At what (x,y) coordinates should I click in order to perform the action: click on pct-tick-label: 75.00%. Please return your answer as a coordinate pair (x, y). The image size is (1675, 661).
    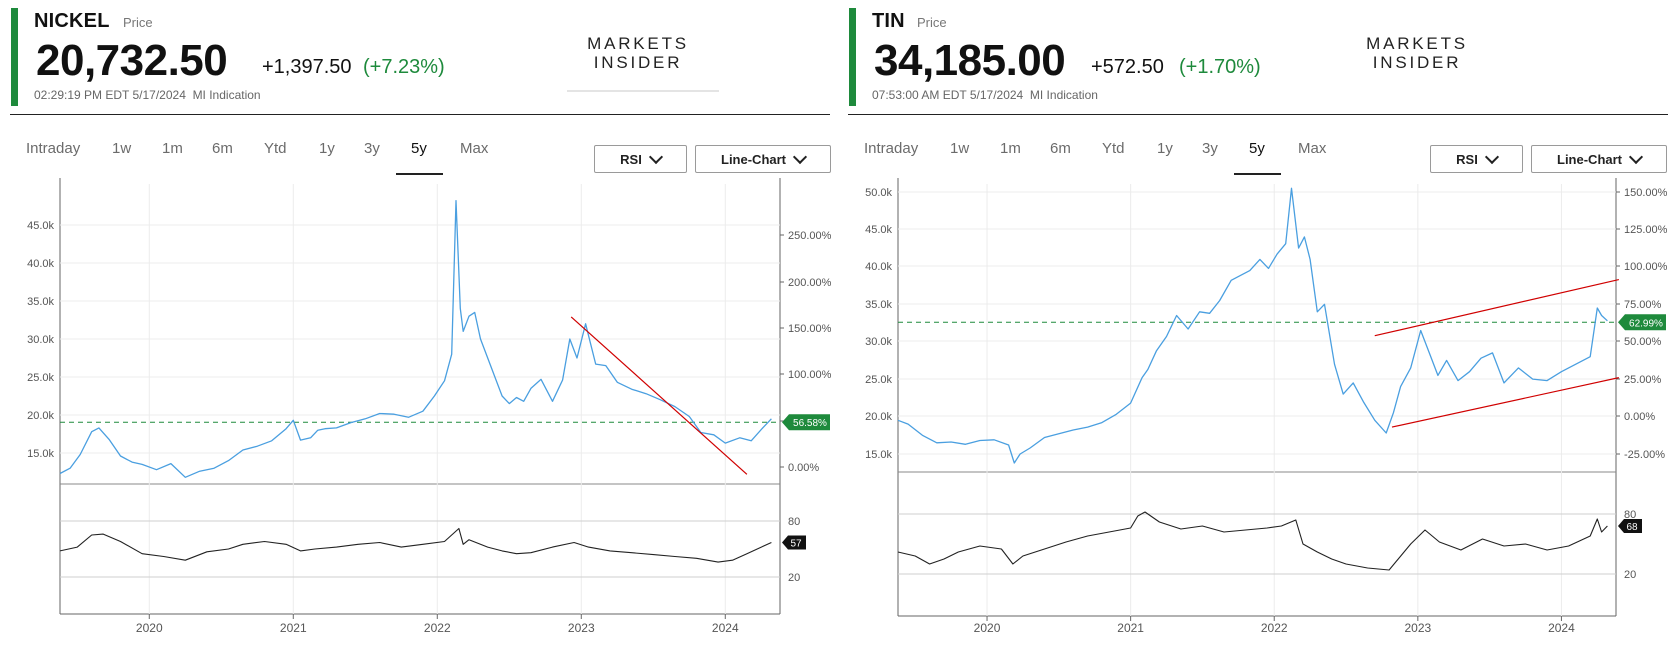
    Looking at the image, I should click on (1643, 305).